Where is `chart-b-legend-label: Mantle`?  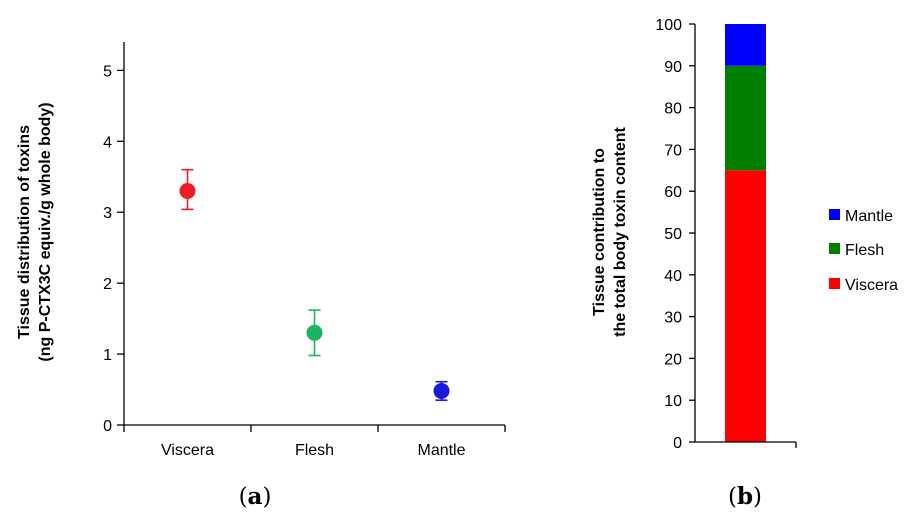 chart-b-legend-label: Mantle is located at coordinates (869, 216).